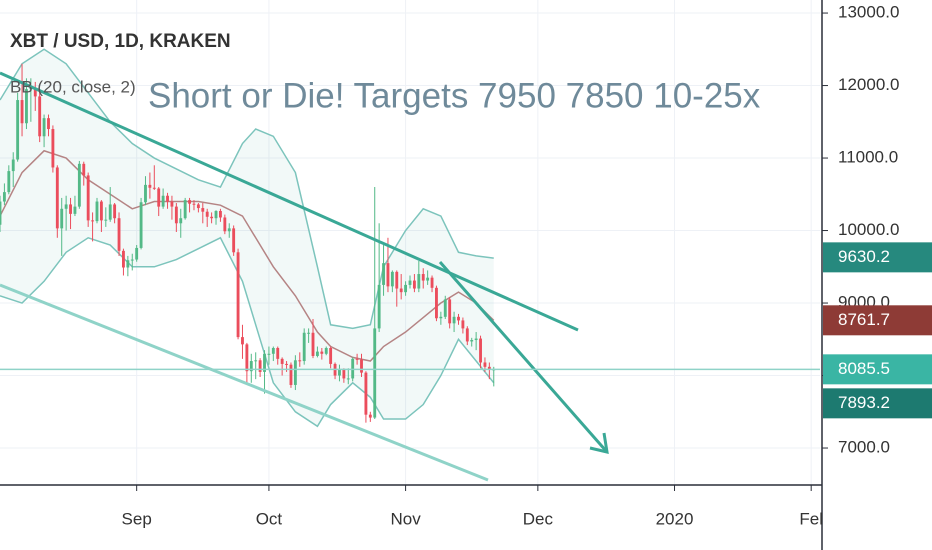  Describe the element at coordinates (864, 402) in the screenshot. I see `price-label: 7893.2` at that location.